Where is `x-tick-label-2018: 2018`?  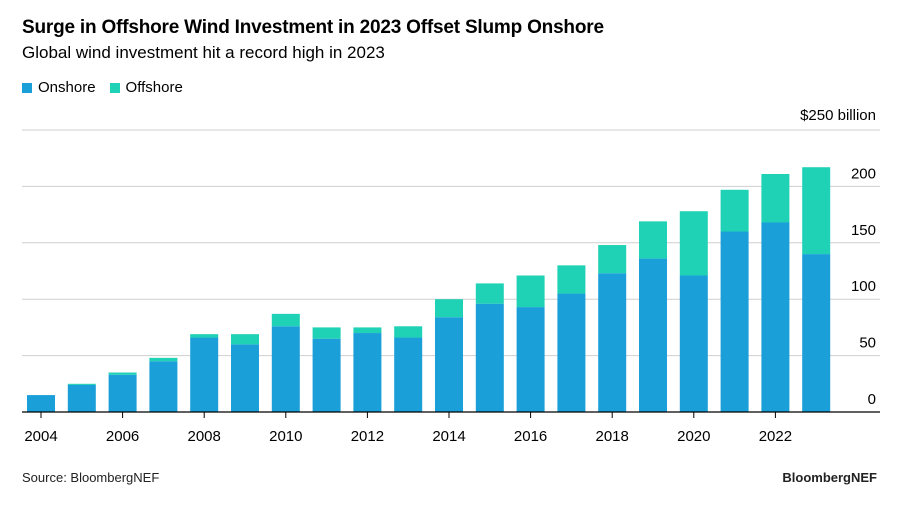 x-tick-label-2018: 2018 is located at coordinates (612, 436).